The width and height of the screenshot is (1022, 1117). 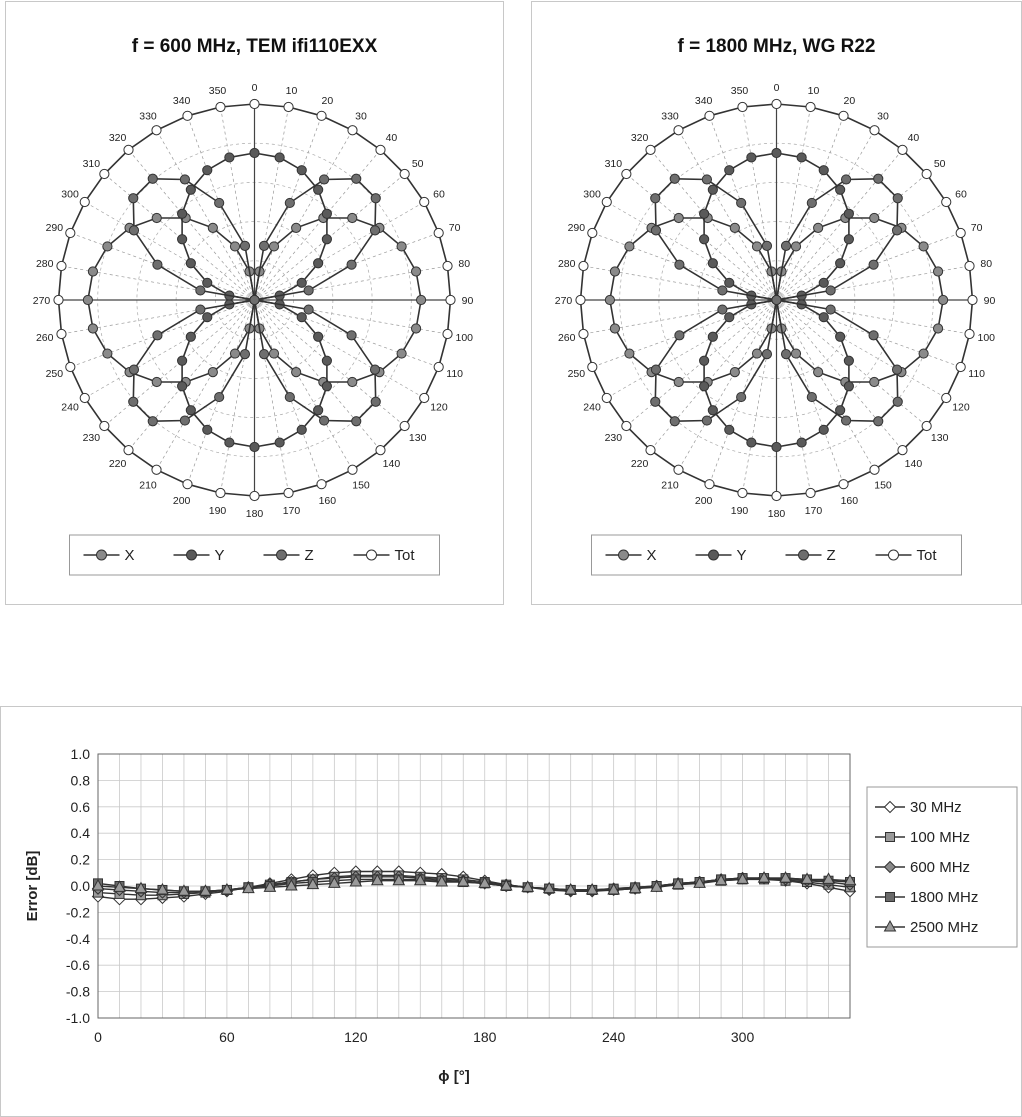 I want to click on angle-label: 260, so click(x=567, y=338).